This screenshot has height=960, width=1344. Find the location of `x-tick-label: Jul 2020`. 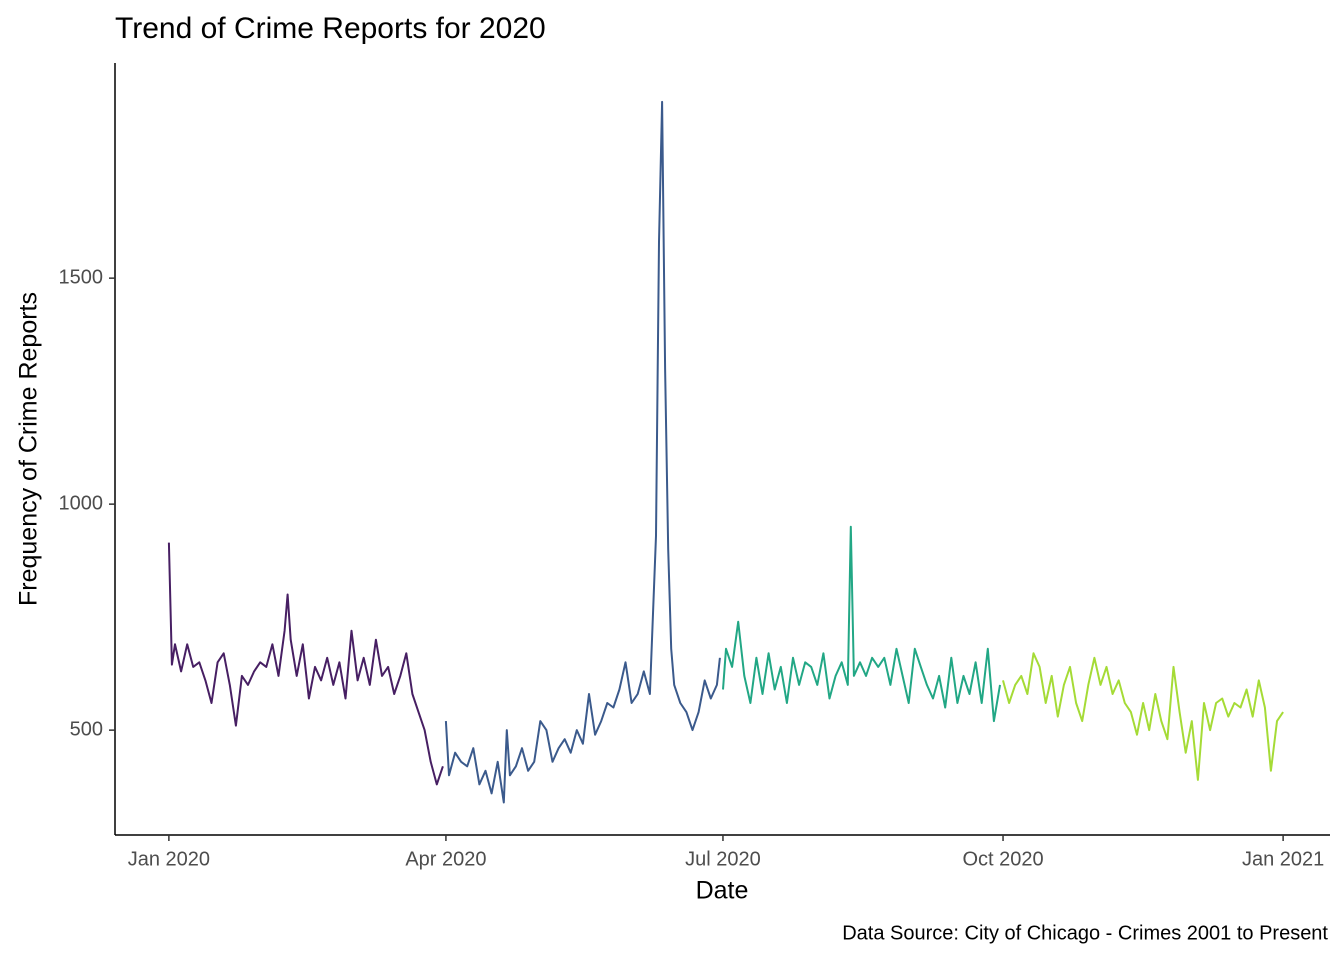

x-tick-label: Jul 2020 is located at coordinates (723, 859).